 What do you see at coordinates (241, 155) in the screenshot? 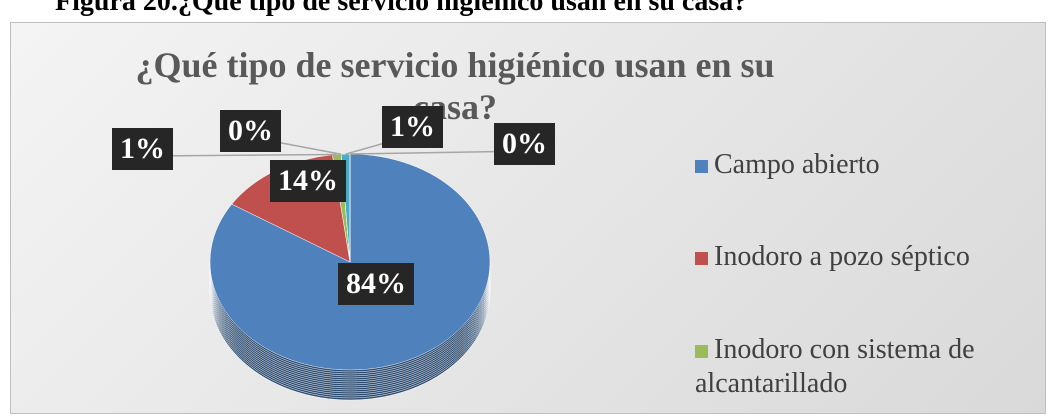
I see `leader-line` at bounding box center [241, 155].